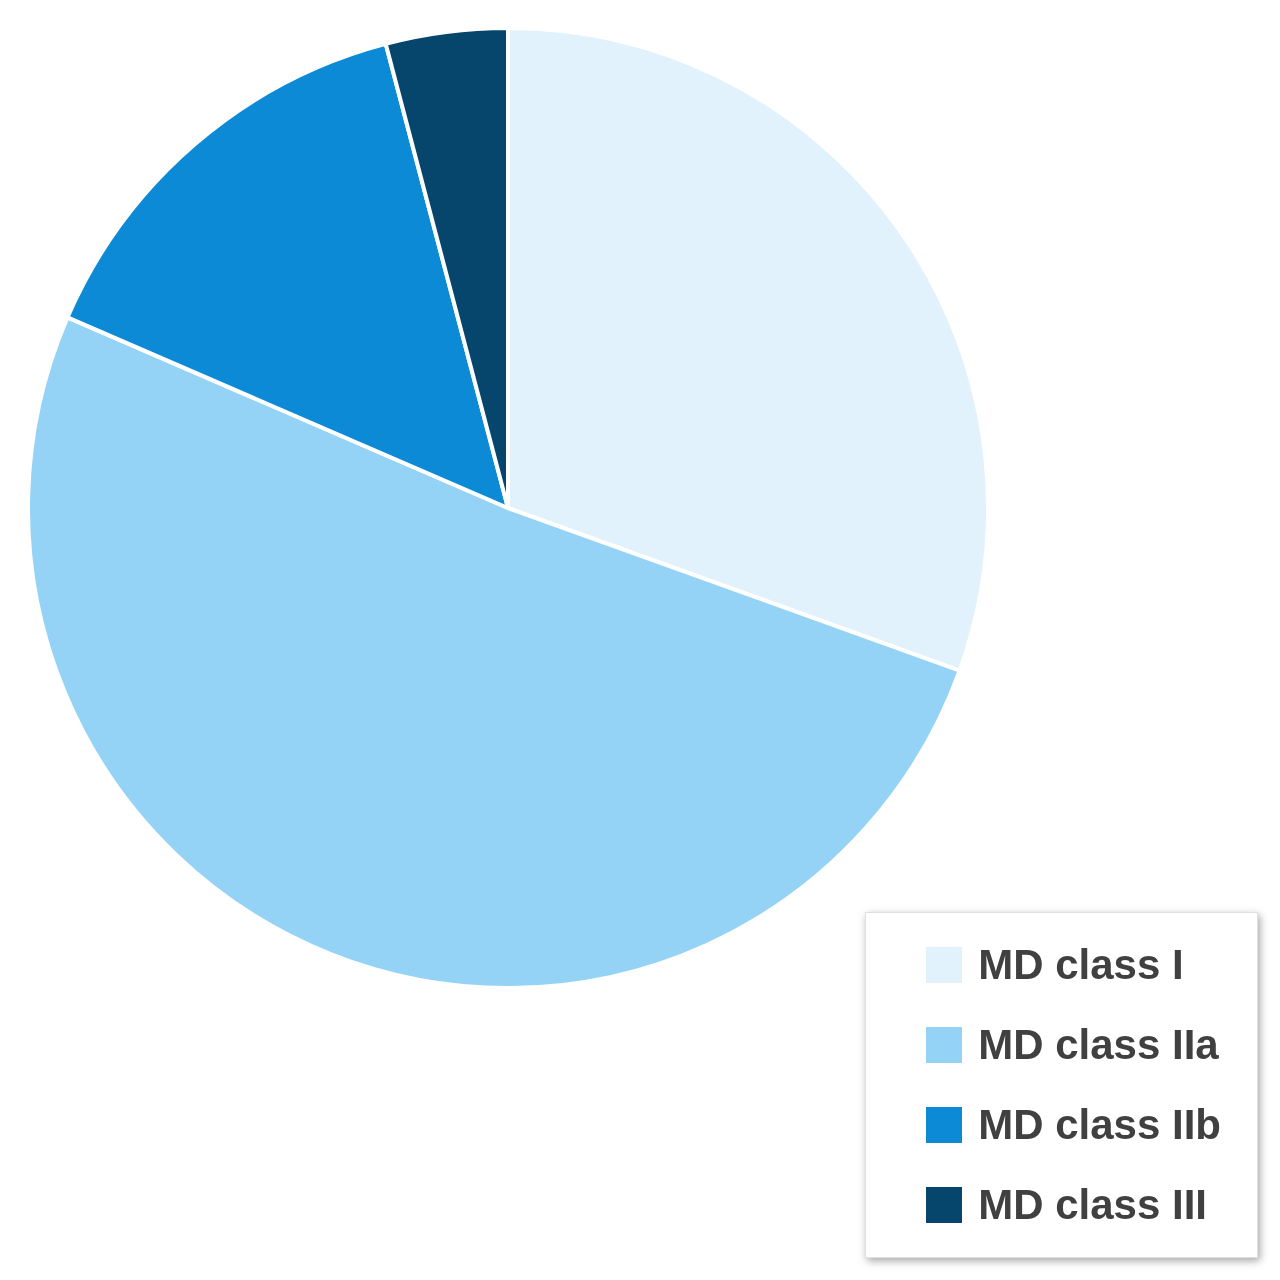 The height and width of the screenshot is (1280, 1280). I want to click on legend-label: MD class I, so click(1081, 965).